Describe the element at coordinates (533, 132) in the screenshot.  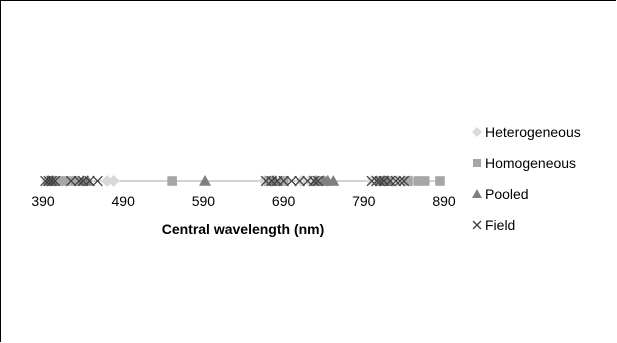
I see `legend-label: Heterogeneous` at that location.